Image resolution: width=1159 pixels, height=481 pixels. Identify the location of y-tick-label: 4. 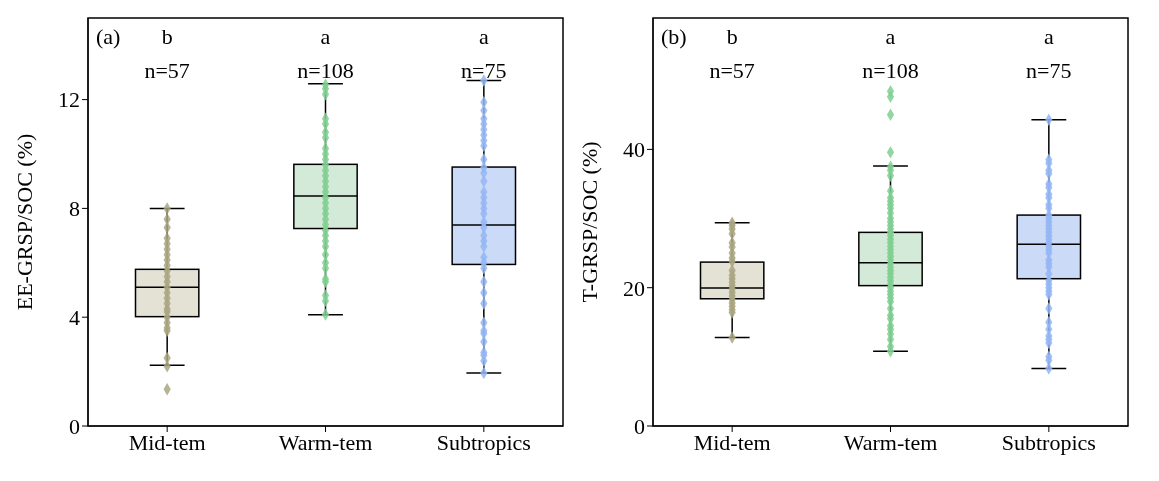
(74, 318).